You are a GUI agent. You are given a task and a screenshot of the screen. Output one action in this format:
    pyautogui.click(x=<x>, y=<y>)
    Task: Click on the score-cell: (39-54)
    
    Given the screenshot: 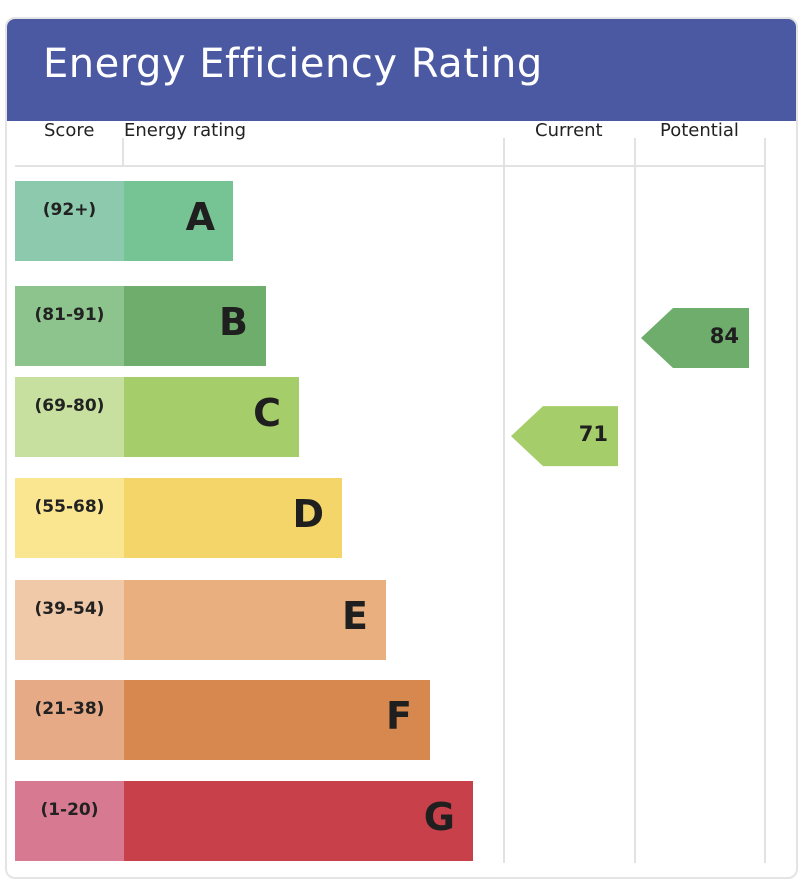 What is the action you would take?
    pyautogui.click(x=69, y=620)
    